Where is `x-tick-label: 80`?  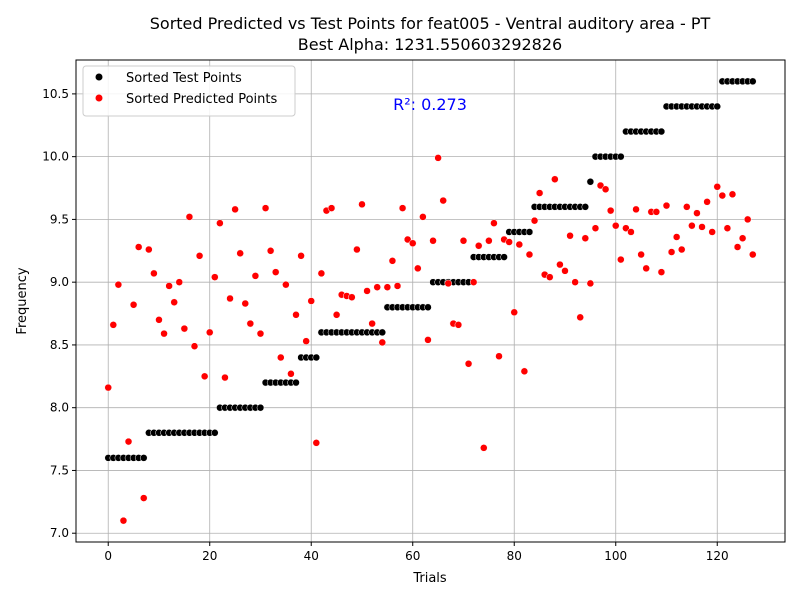
x-tick-label: 80 is located at coordinates (514, 556).